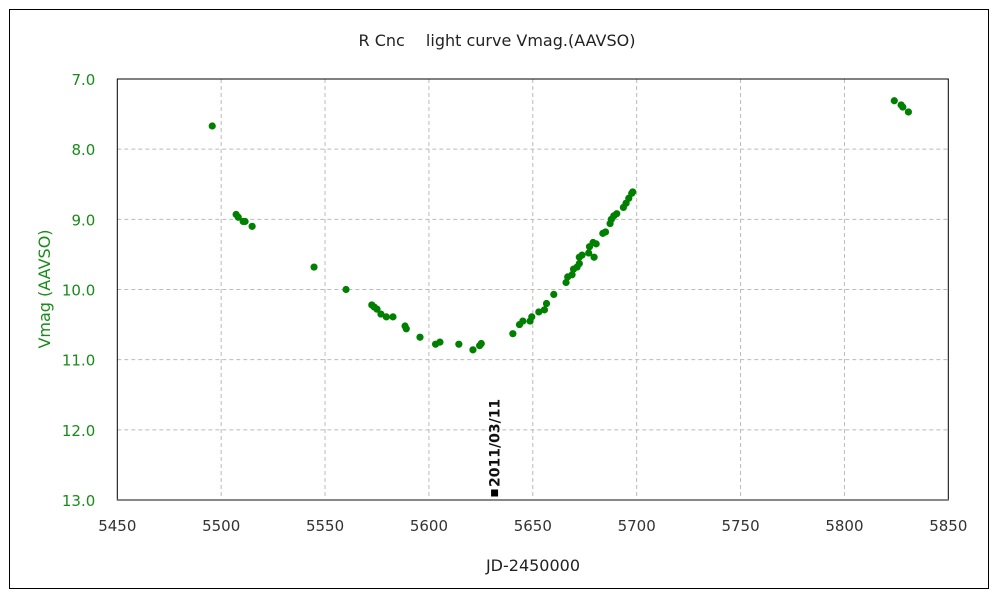  What do you see at coordinates (533, 526) in the screenshot?
I see `x-tick-label: 5650` at bounding box center [533, 526].